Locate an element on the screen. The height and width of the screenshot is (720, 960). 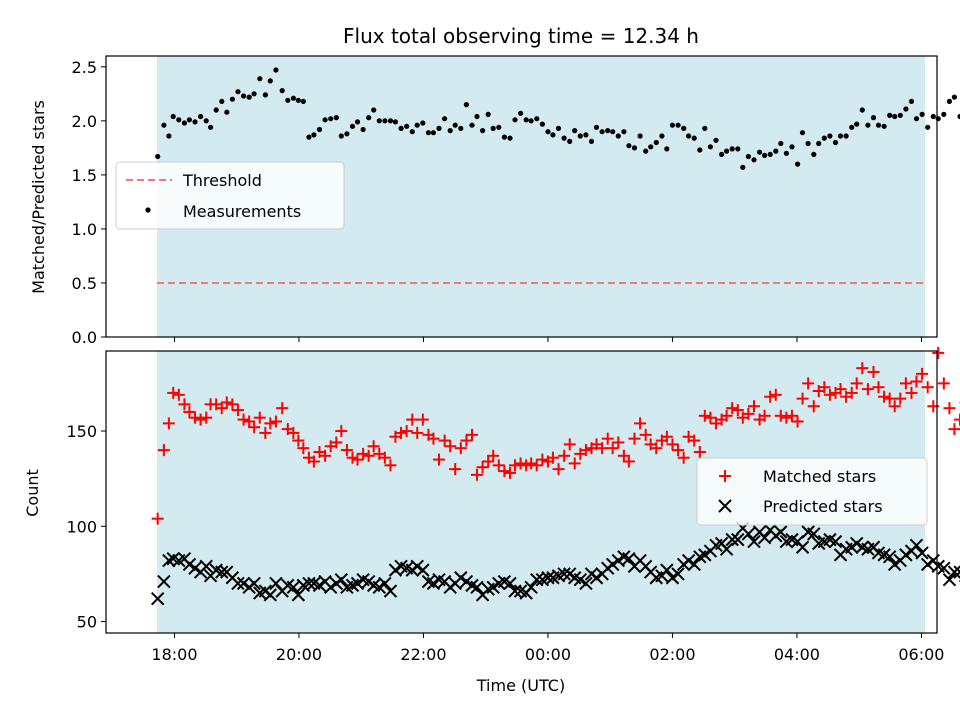
top-y-axis-ticks: 0.0 0.5 1.0 1.5 2.0 2.5 is located at coordinates (89, 202).